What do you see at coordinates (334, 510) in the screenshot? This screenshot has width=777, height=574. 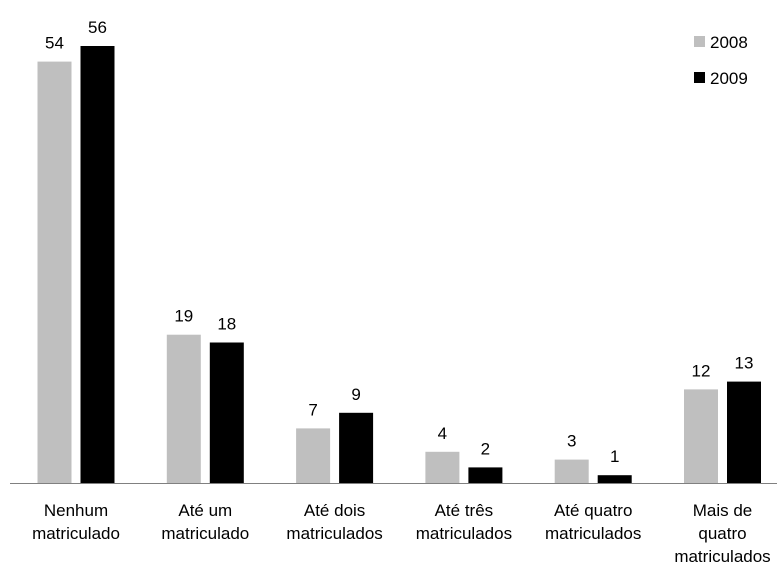 I see `category-label-line: Até dois` at bounding box center [334, 510].